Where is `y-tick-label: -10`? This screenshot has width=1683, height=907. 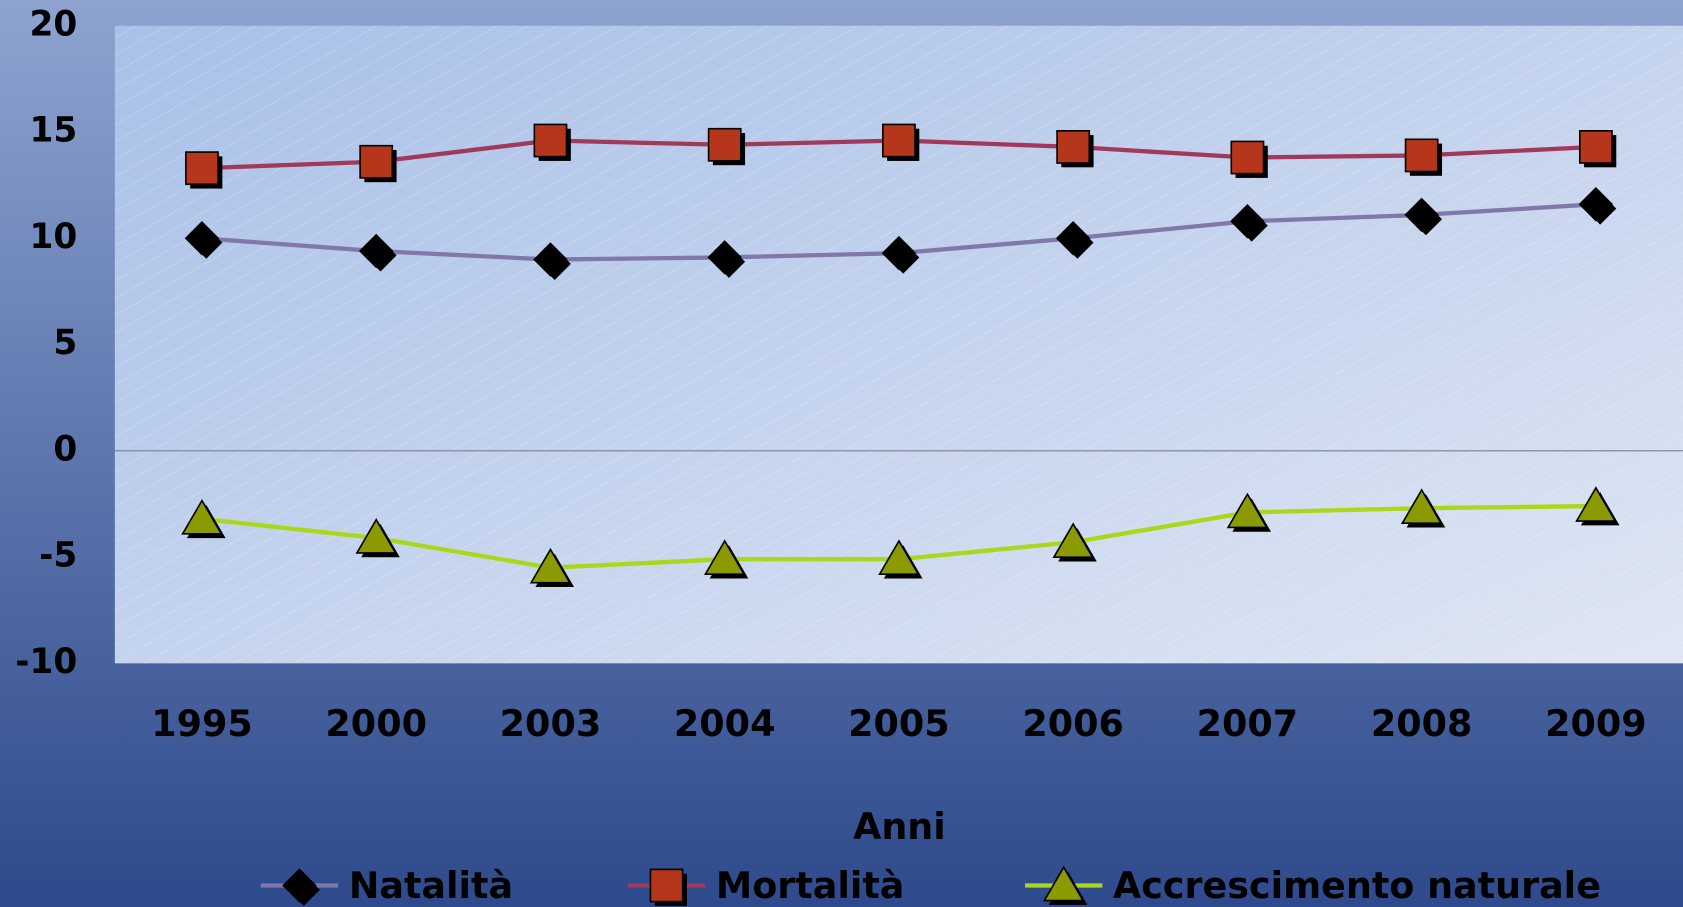 y-tick-label: -10 is located at coordinates (46, 662).